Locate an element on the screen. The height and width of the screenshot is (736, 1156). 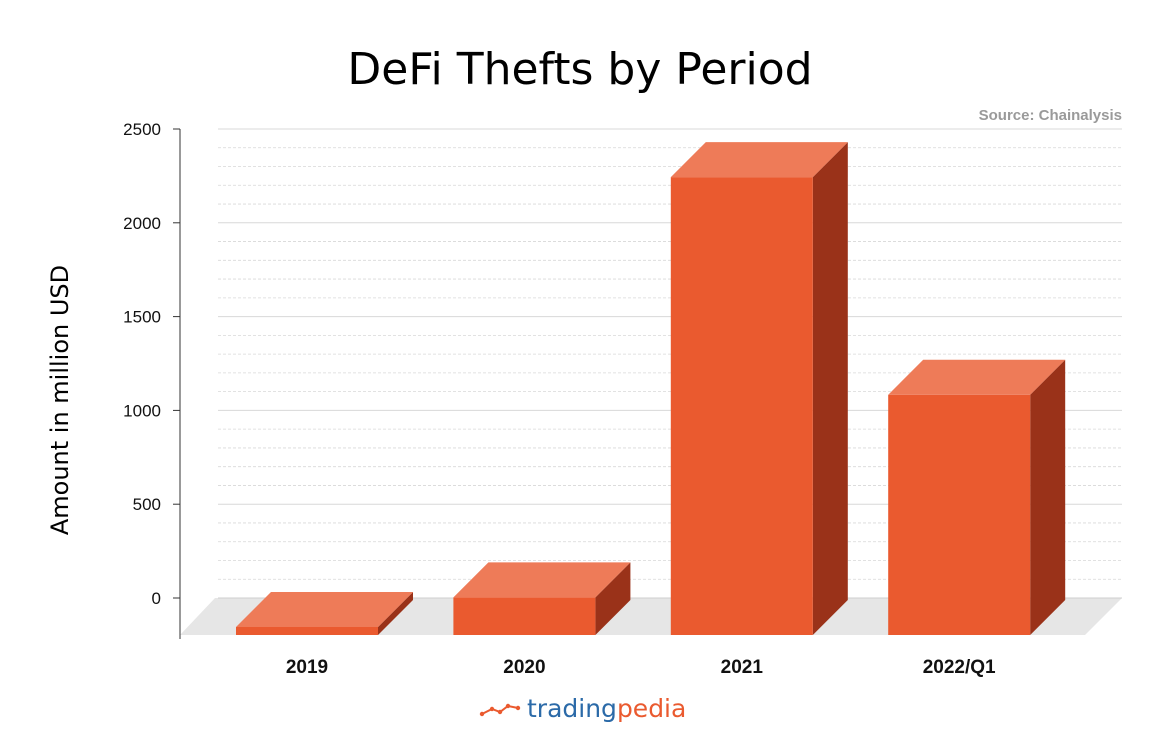
floor-plane is located at coordinates (651, 616).